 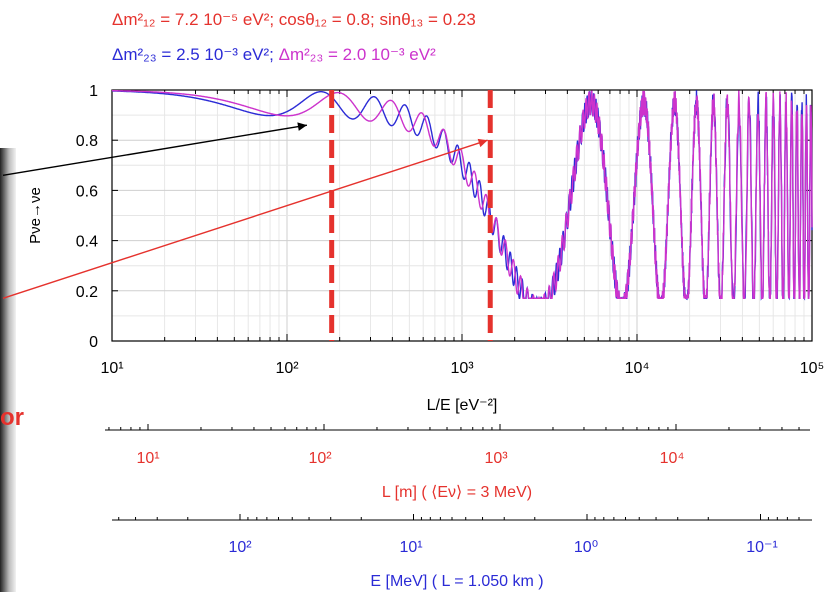 What do you see at coordinates (87, 292) in the screenshot?
I see `y-tick-label: 0.2` at bounding box center [87, 292].